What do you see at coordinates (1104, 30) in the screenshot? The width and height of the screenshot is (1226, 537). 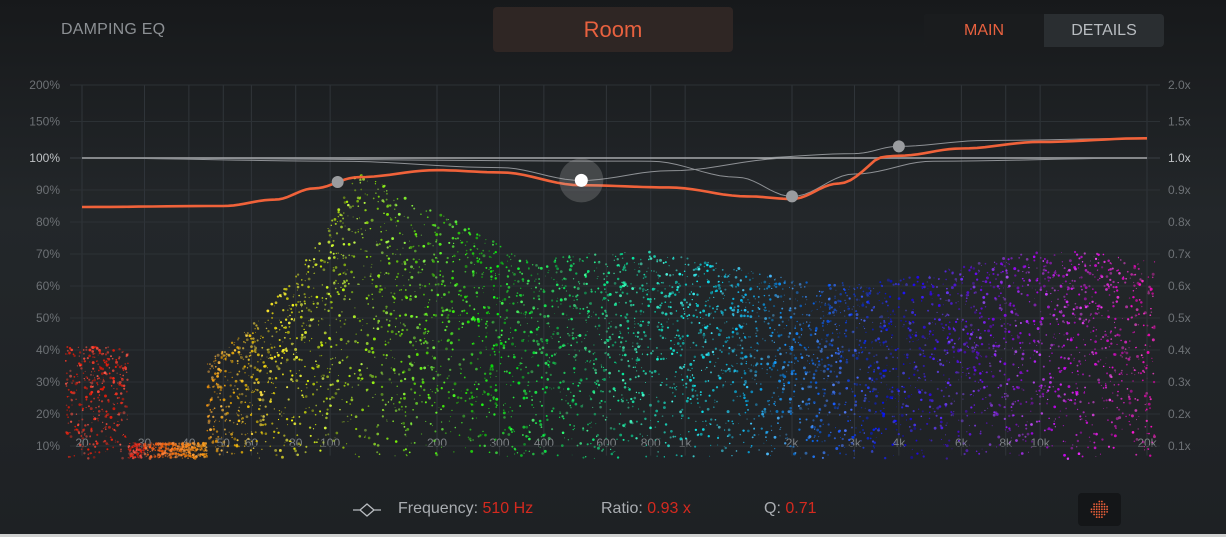 I see `tab-details: DETAILS` at bounding box center [1104, 30].